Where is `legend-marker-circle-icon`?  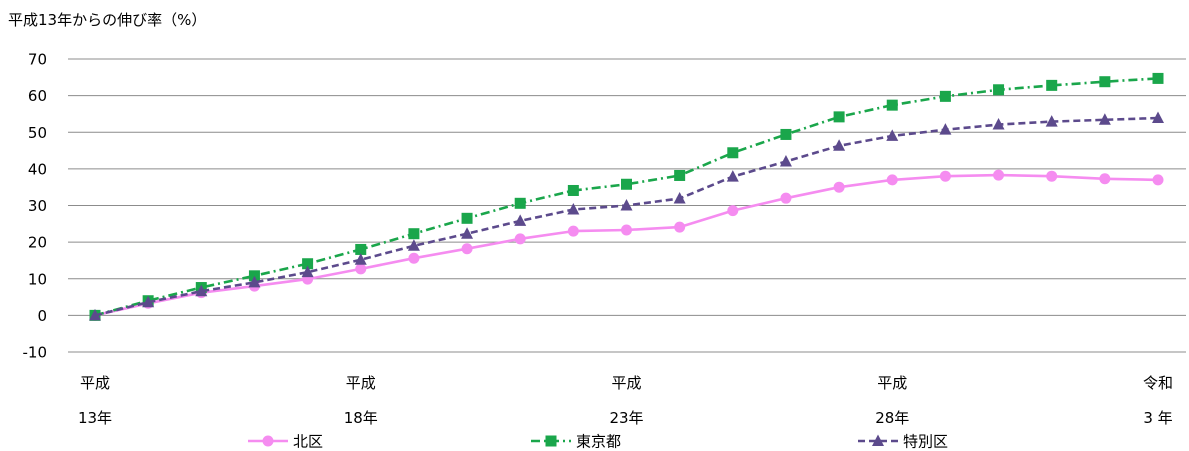
legend-marker-circle-icon is located at coordinates (268, 441).